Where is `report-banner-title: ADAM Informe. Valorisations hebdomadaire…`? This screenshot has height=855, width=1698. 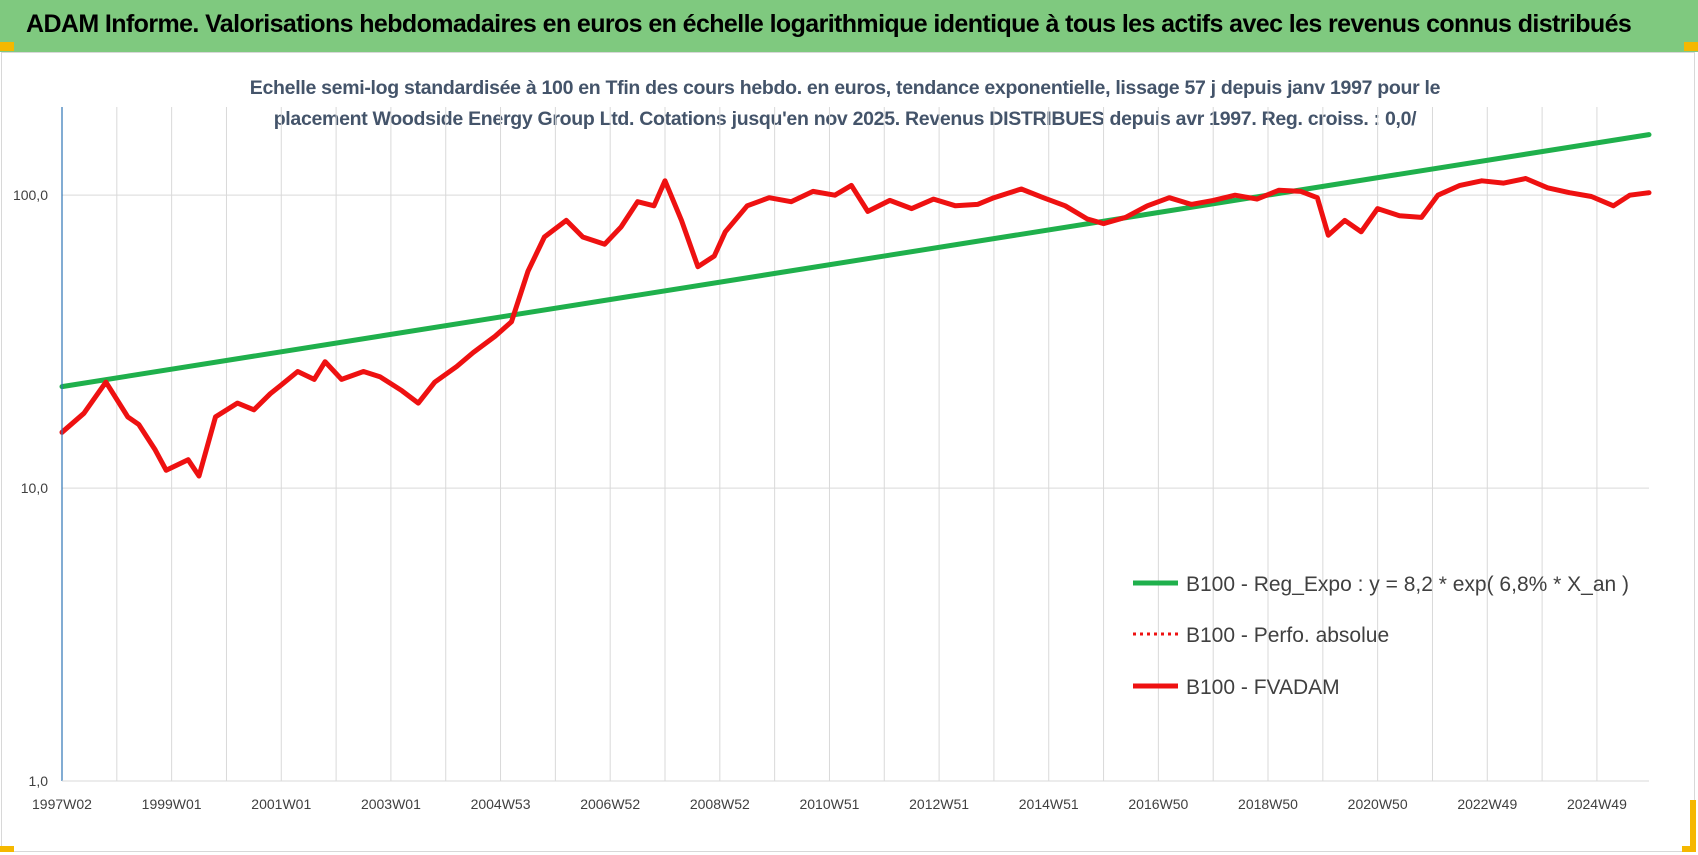
report-banner-title: ADAM Informe. Valorisations hebdomadaire… is located at coordinates (829, 24).